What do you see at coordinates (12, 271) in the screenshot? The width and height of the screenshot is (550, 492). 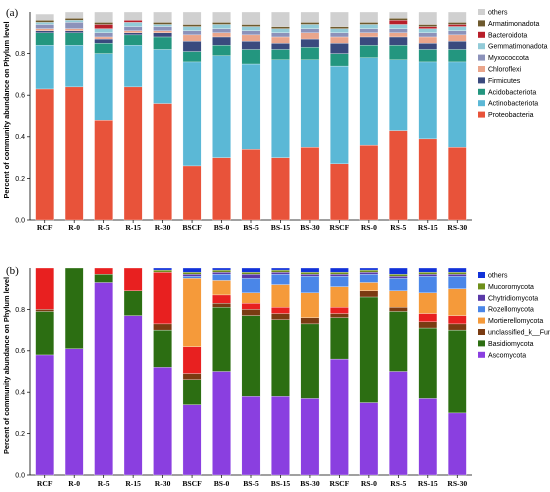 I see `panel-label-b: (b)` at bounding box center [12, 271].